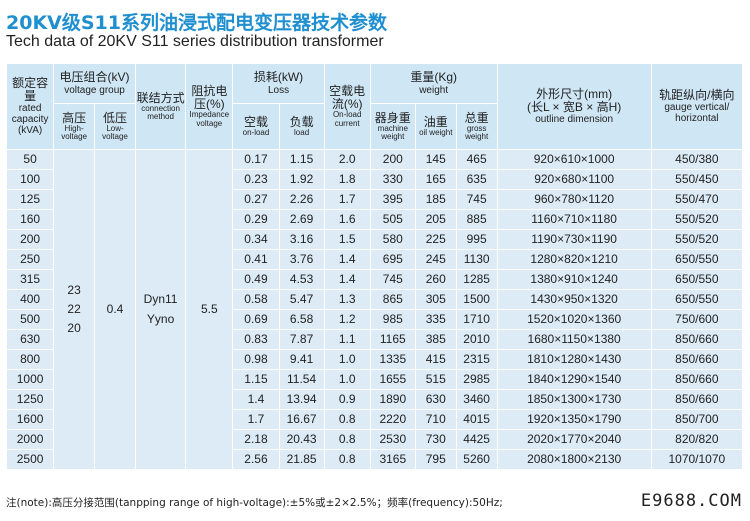 The height and width of the screenshot is (521, 750). Describe the element at coordinates (697, 299) in the screenshot. I see `cell-gauge: 650/550` at that location.